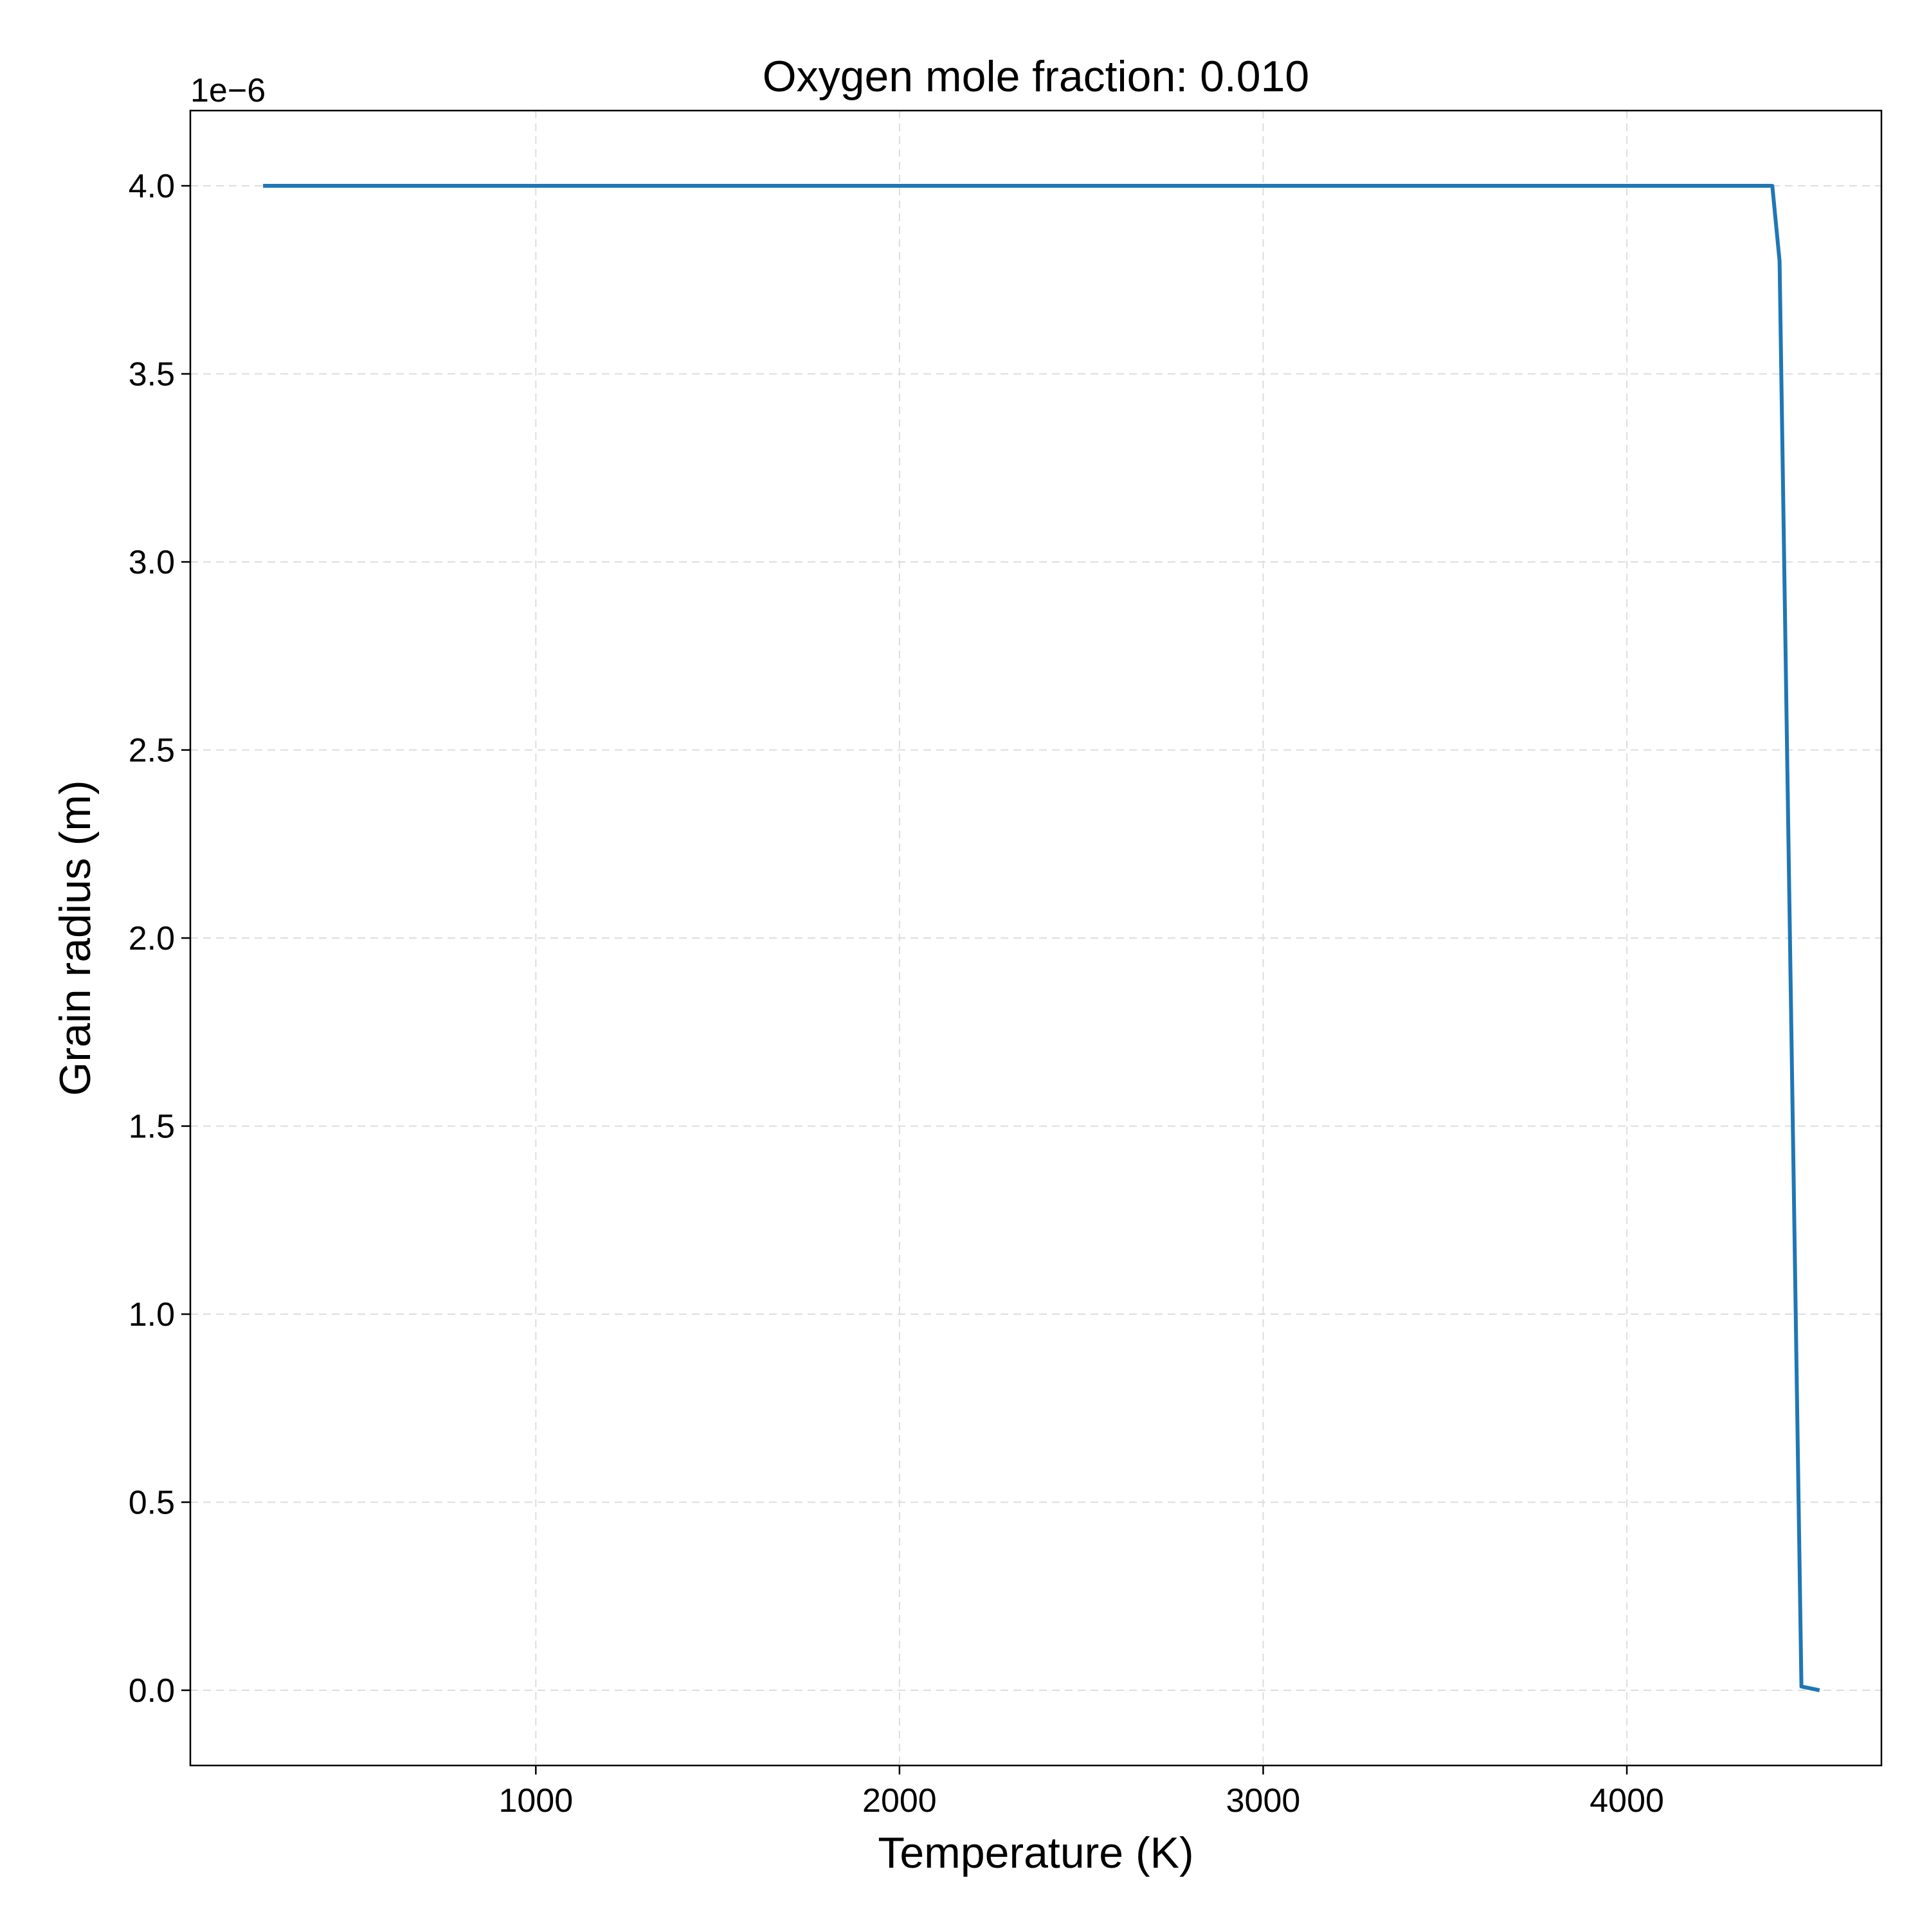 The image size is (1929, 1932). Describe the element at coordinates (152, 1691) in the screenshot. I see `y-tick-label: 0.0` at that location.